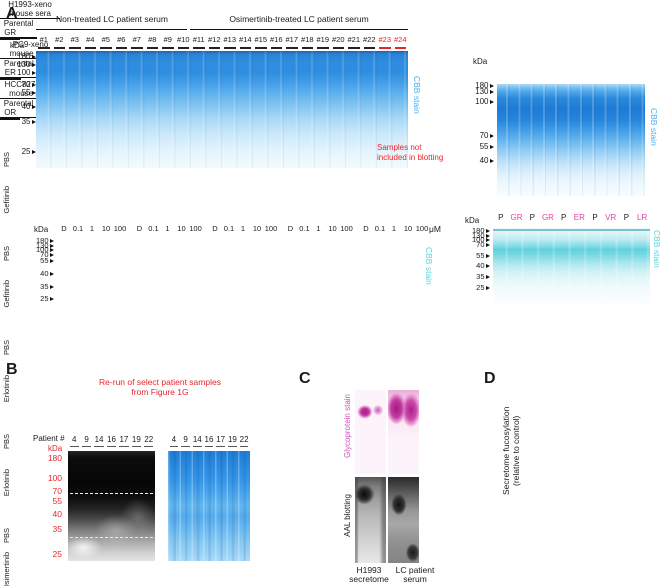 The image size is (672, 586). I want to click on xeno-gel-stain-label: CBB stain, so click(654, 127).